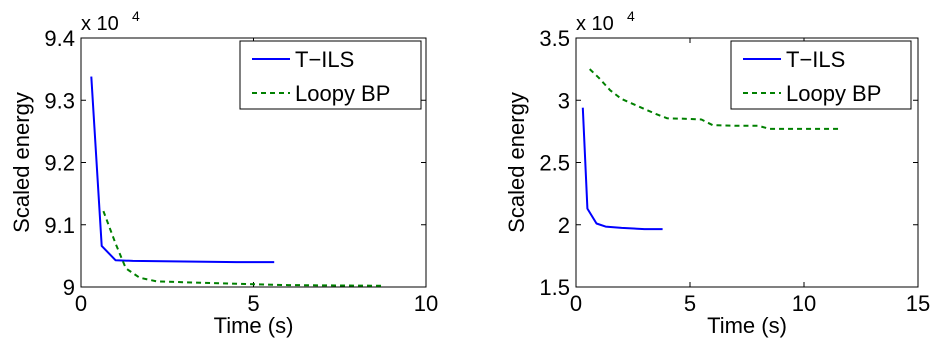  I want to click on y-tick-label: 9.2, so click(59, 163).